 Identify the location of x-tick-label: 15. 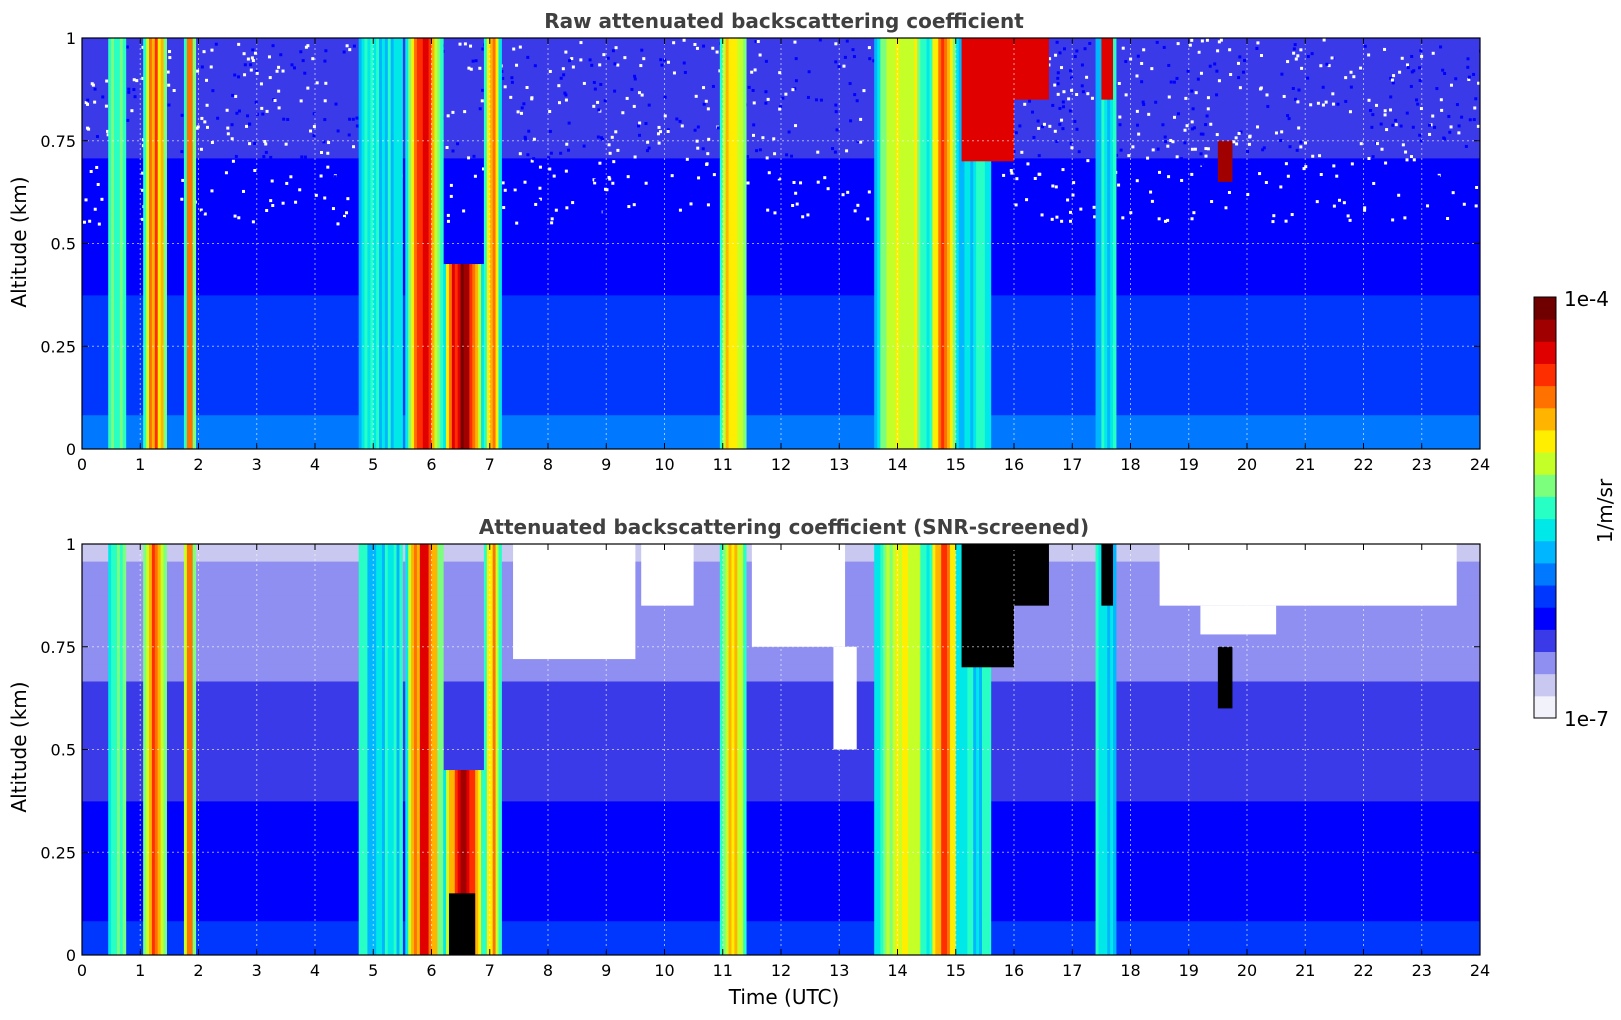
(956, 970).